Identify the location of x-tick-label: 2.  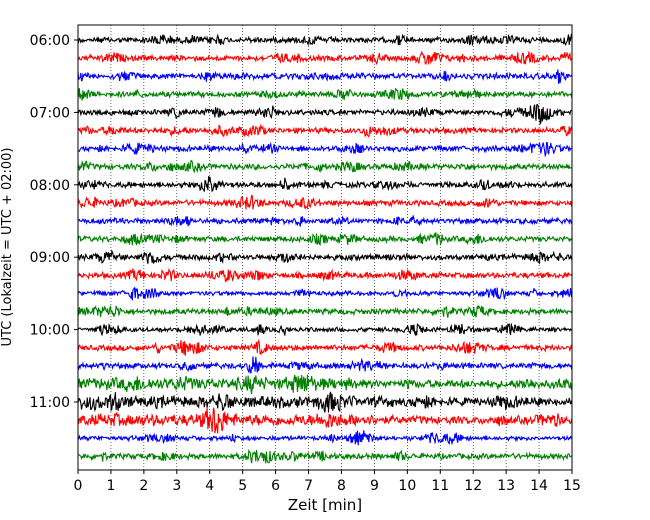
(143, 486).